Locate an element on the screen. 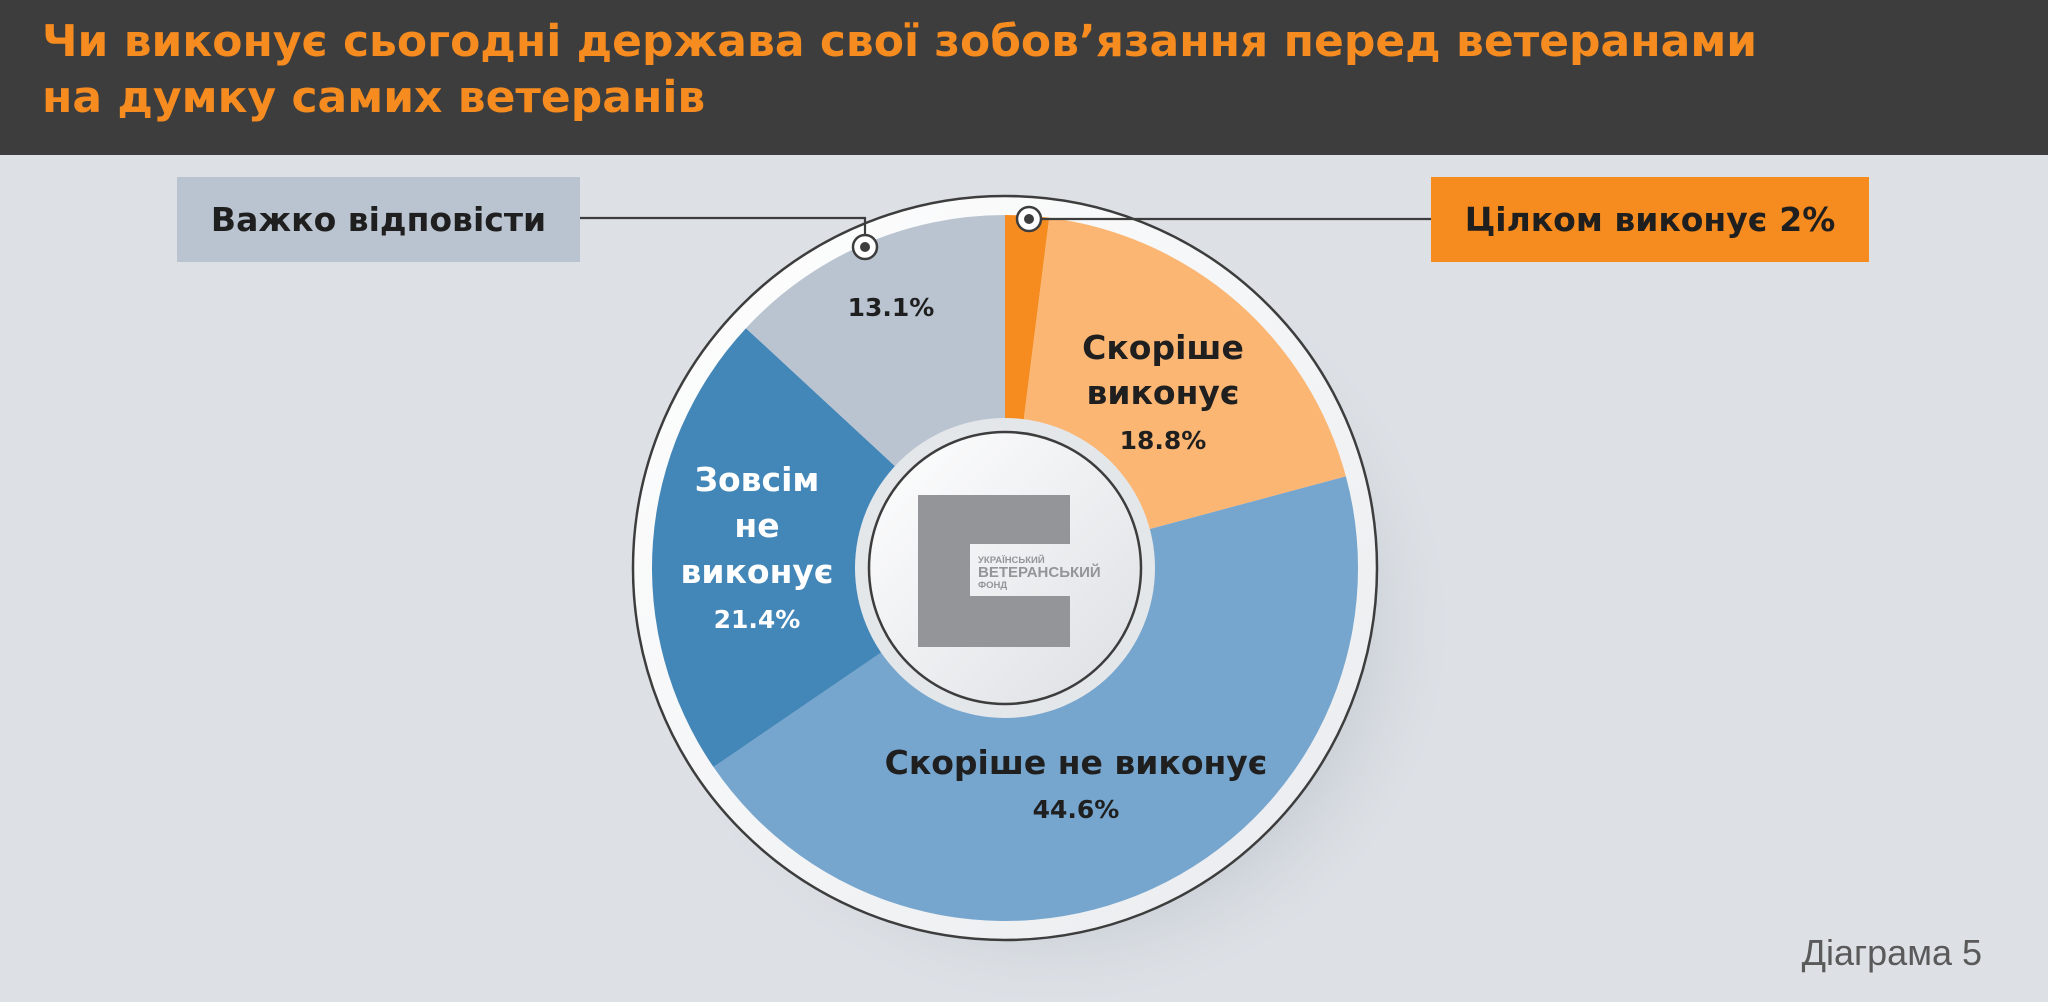  logo: УКРАЇНСЬКИЙ ВЕТЕРАНСЬКИЙ ФОНД is located at coordinates (1009, 571).